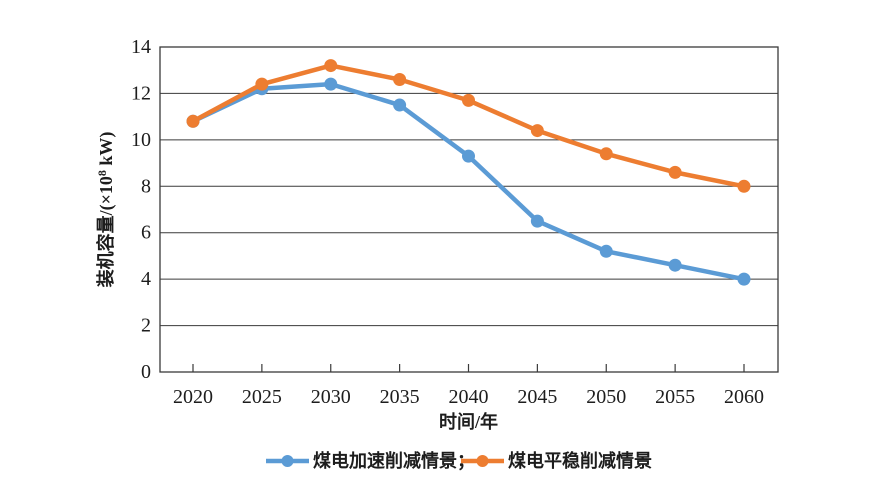  I want to click on data-point-accelerated-reduction-2030, so click(331, 84).